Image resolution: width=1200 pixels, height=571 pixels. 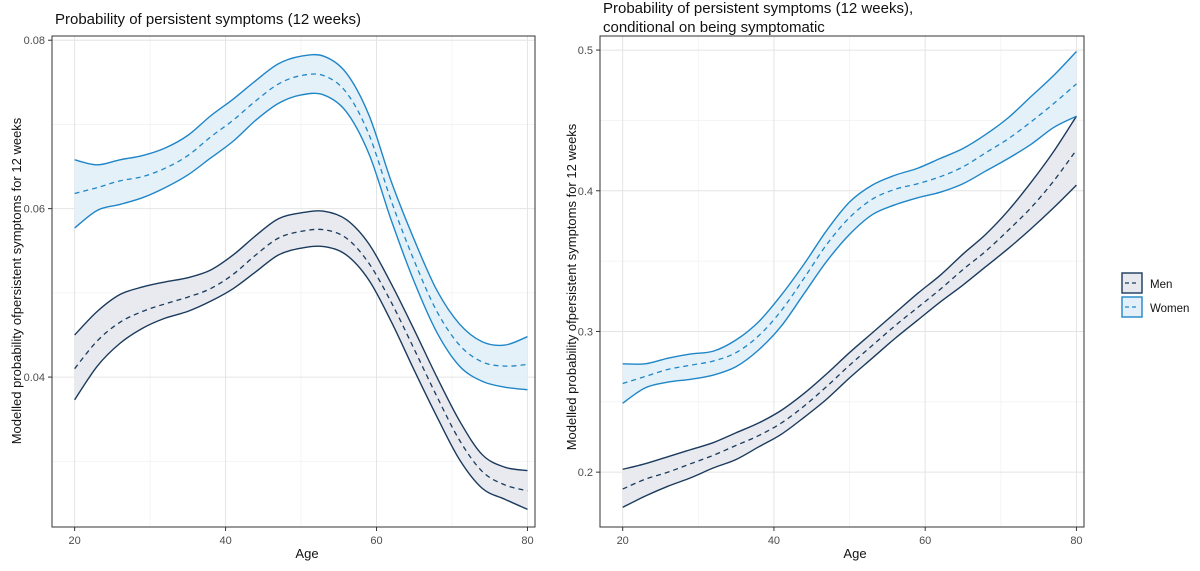 What do you see at coordinates (34, 210) in the screenshot?
I see `left-y-tick-label: 0.06` at bounding box center [34, 210].